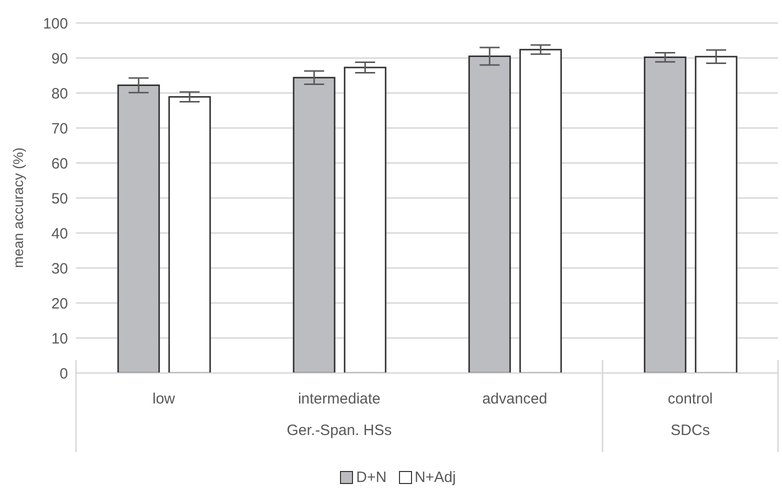 The image size is (782, 496). What do you see at coordinates (59, 129) in the screenshot?
I see `y-tick-label: 70` at bounding box center [59, 129].